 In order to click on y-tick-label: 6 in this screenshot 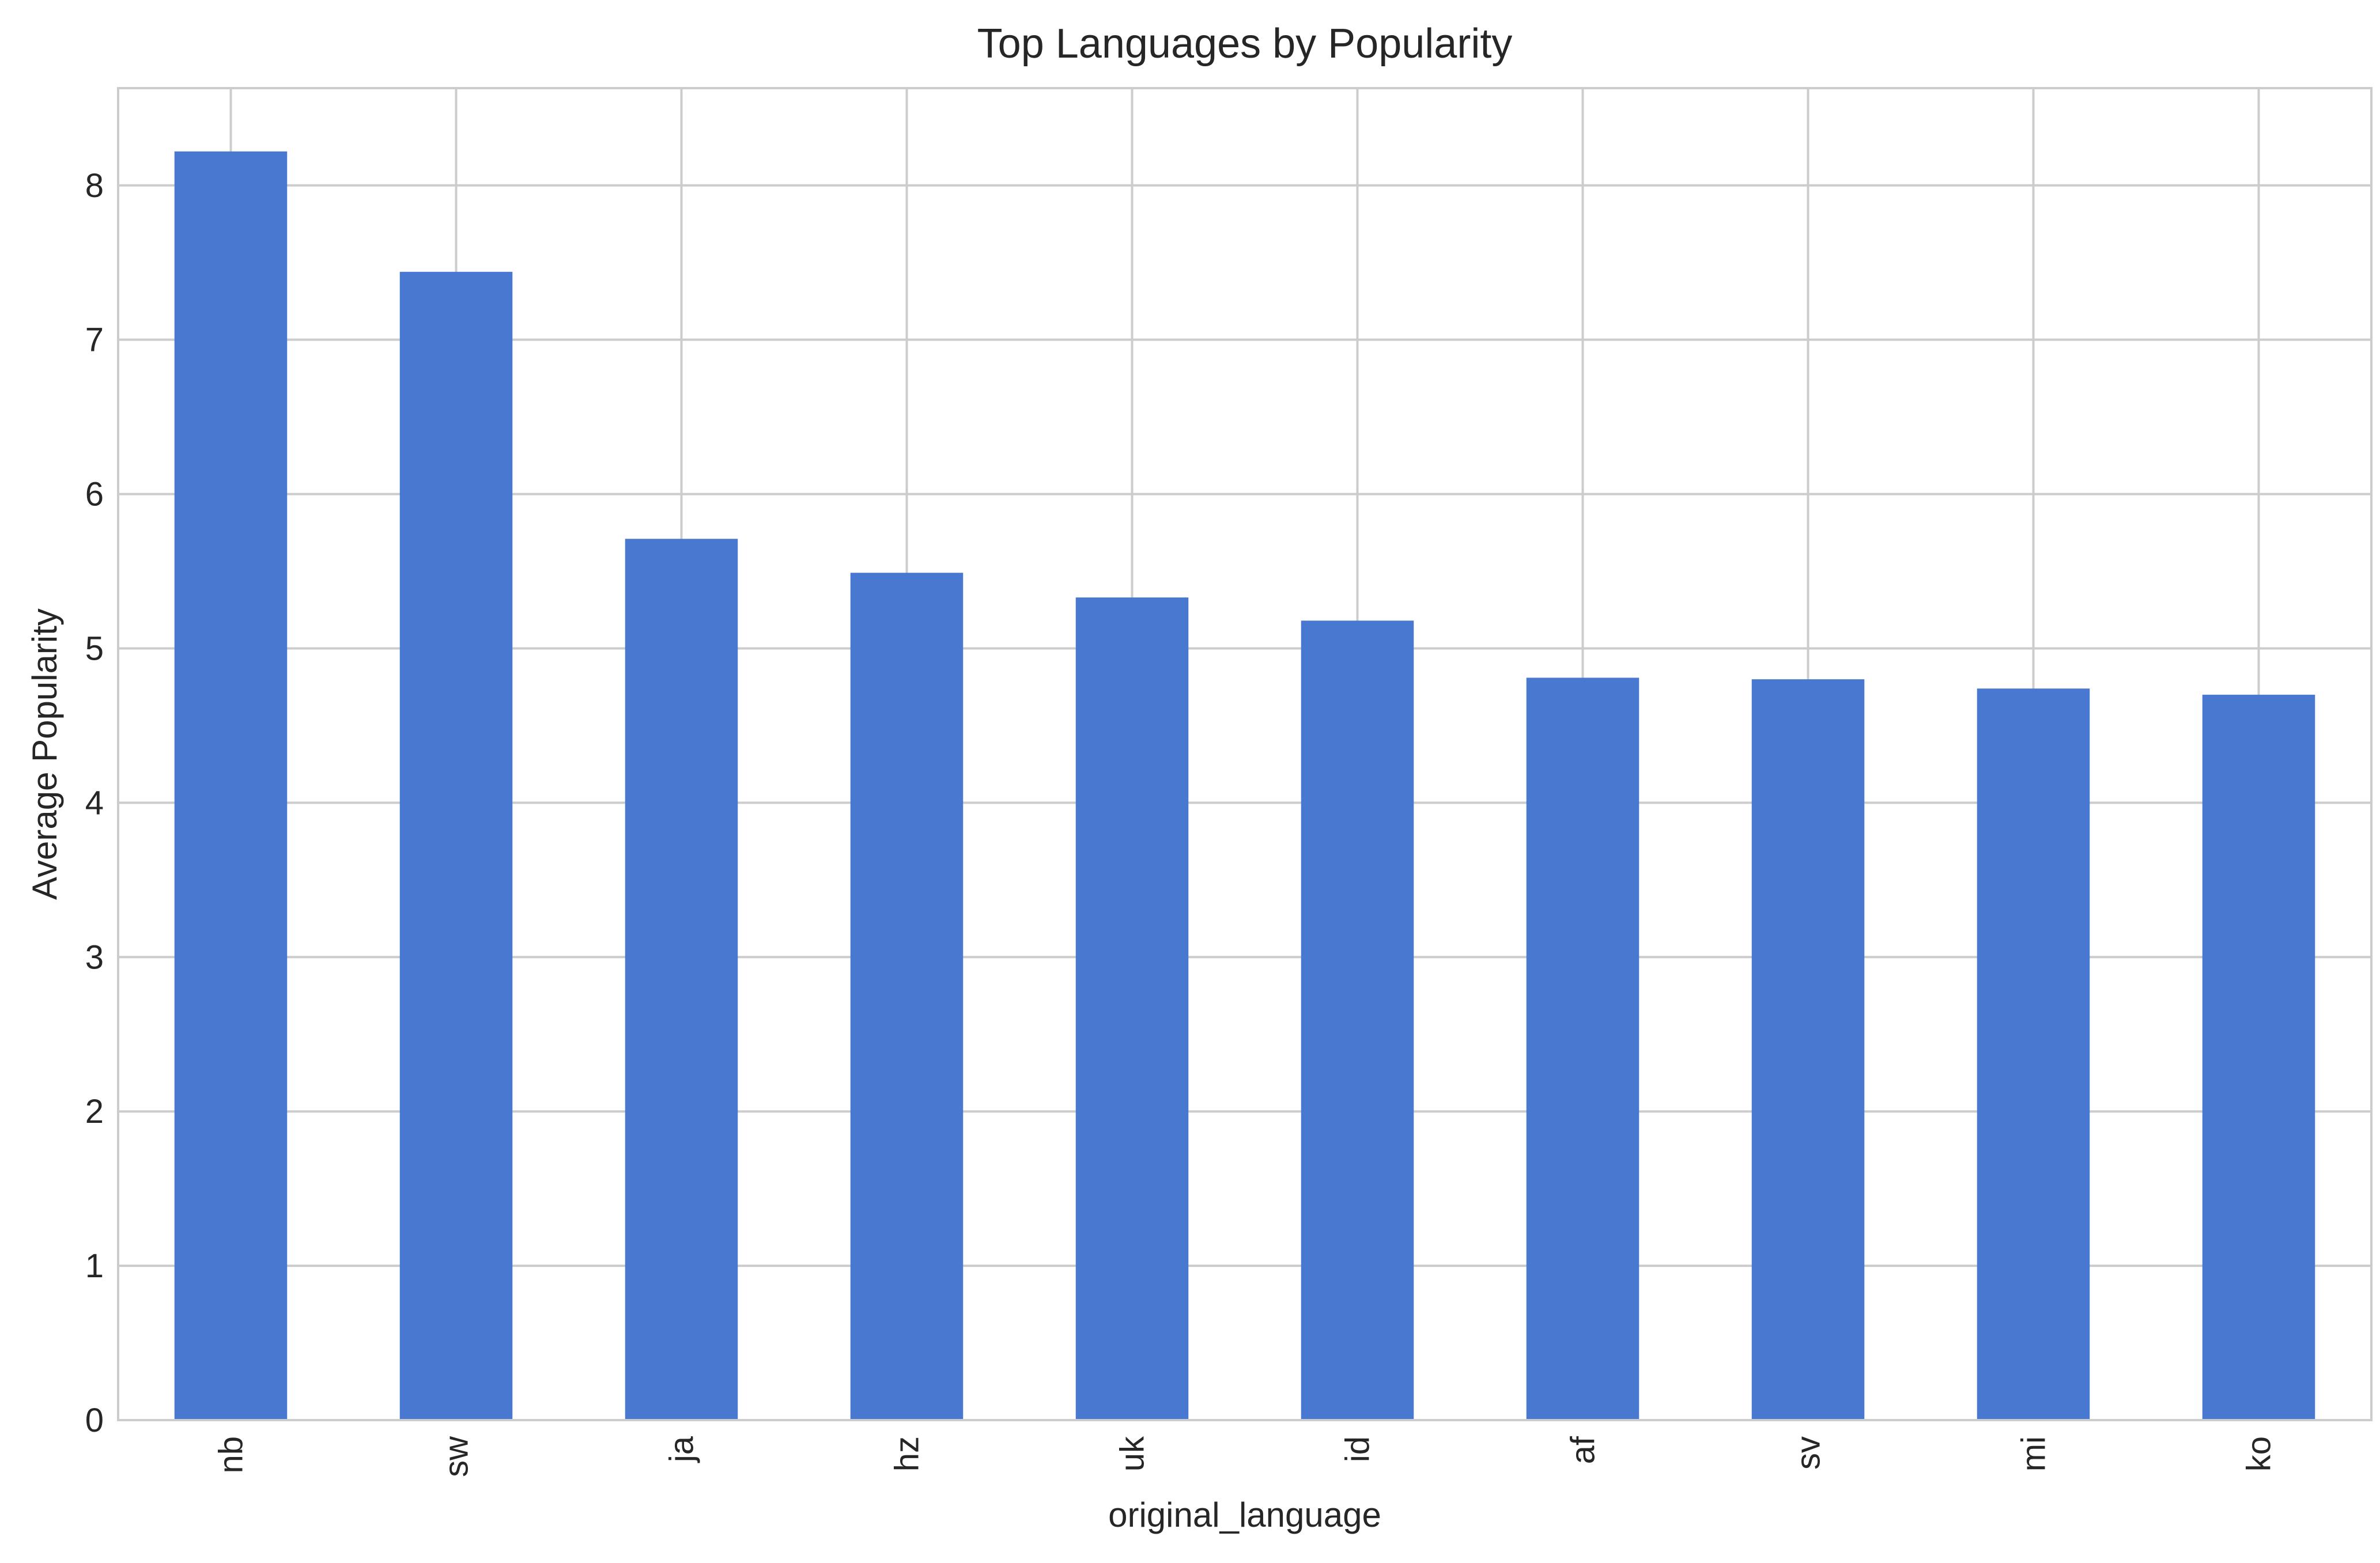, I will do `click(95, 494)`.